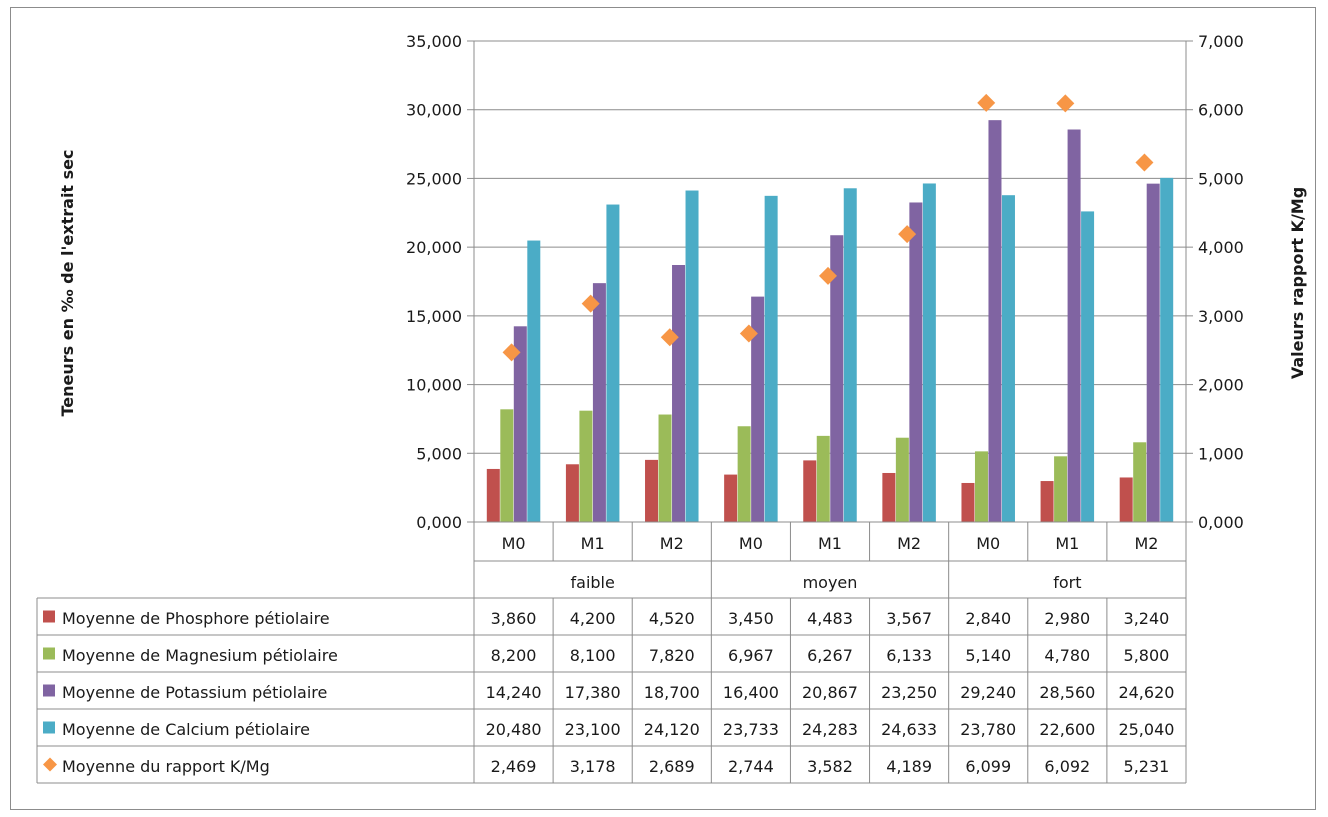 The height and width of the screenshot is (817, 1328). What do you see at coordinates (909, 692) in the screenshot?
I see `data-label: 23,250` at bounding box center [909, 692].